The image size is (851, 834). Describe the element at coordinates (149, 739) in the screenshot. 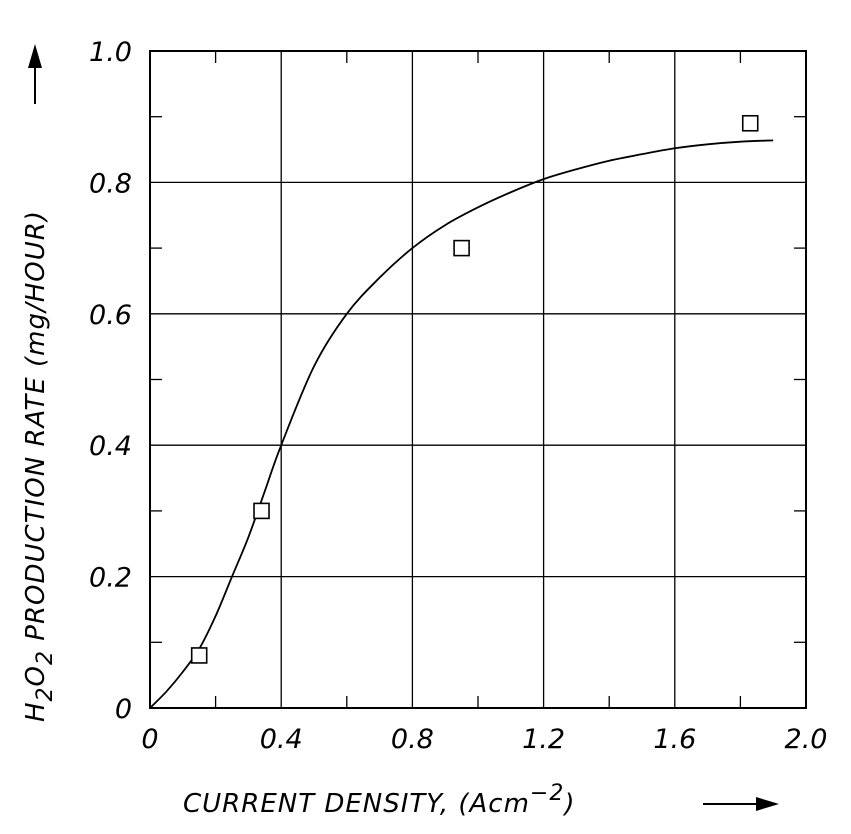

I see `x-tick-label: 0` at that location.